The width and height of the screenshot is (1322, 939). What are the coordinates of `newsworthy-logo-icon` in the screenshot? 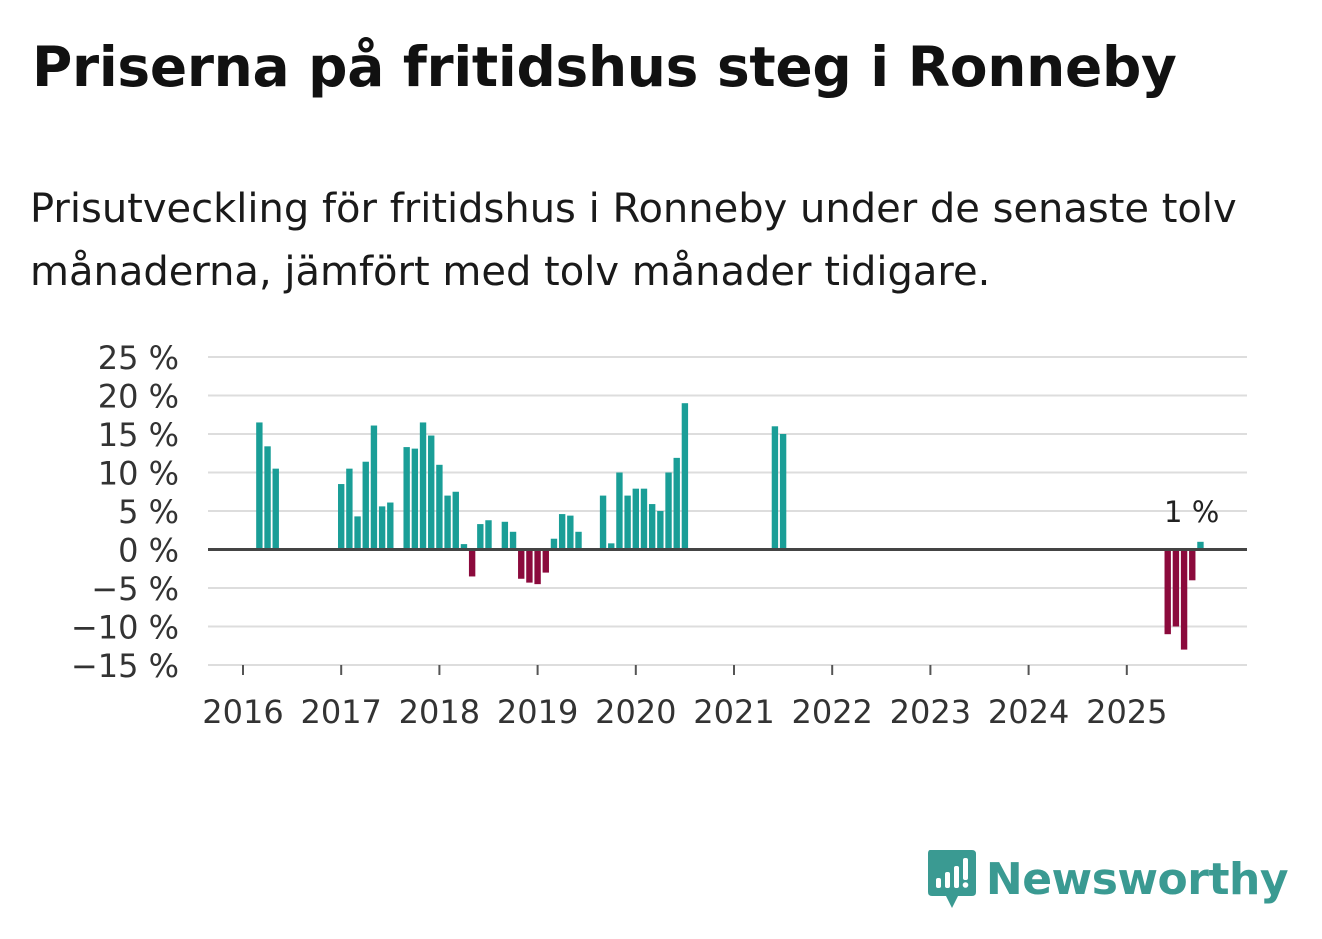 It's located at (951, 879).